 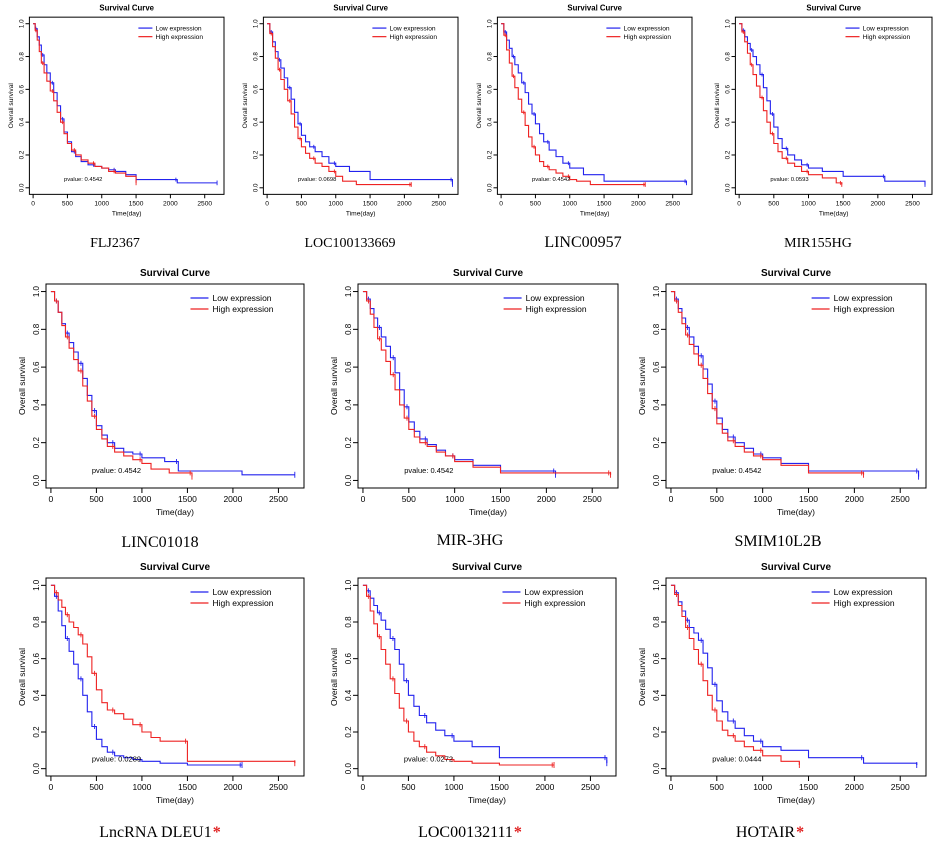 What do you see at coordinates (778, 541) in the screenshot?
I see `gene-name: SMIM10L2B` at bounding box center [778, 541].